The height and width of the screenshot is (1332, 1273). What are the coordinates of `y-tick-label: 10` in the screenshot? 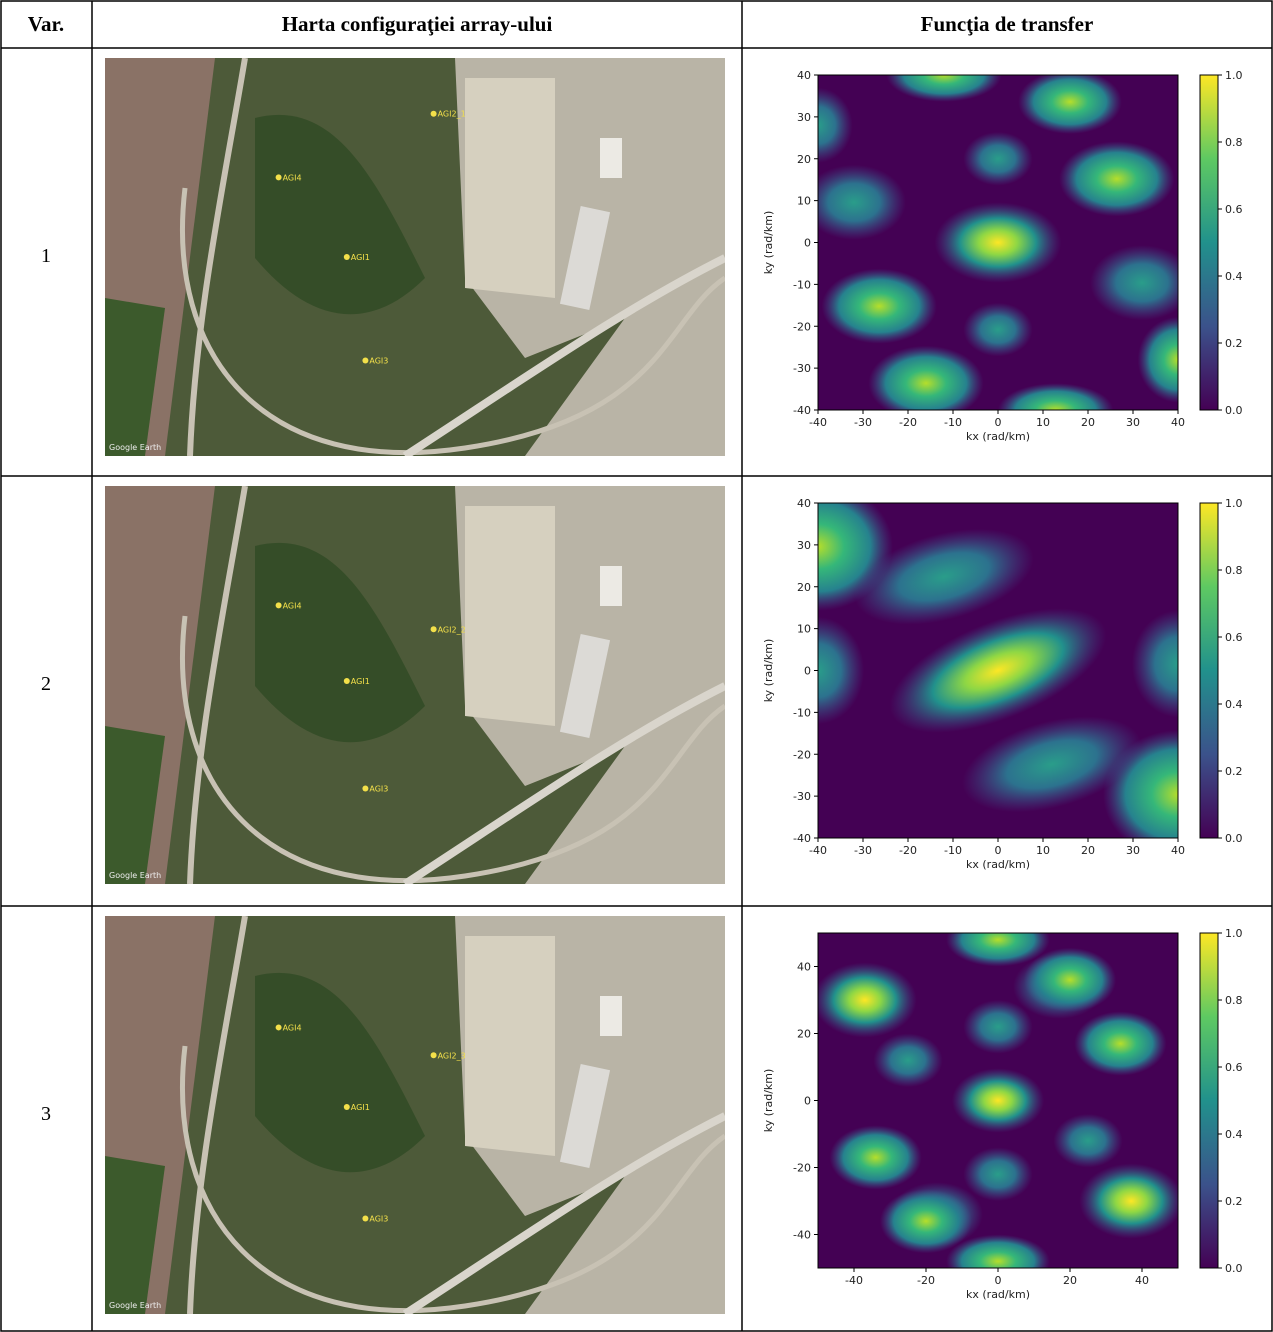 It's located at (804, 629).